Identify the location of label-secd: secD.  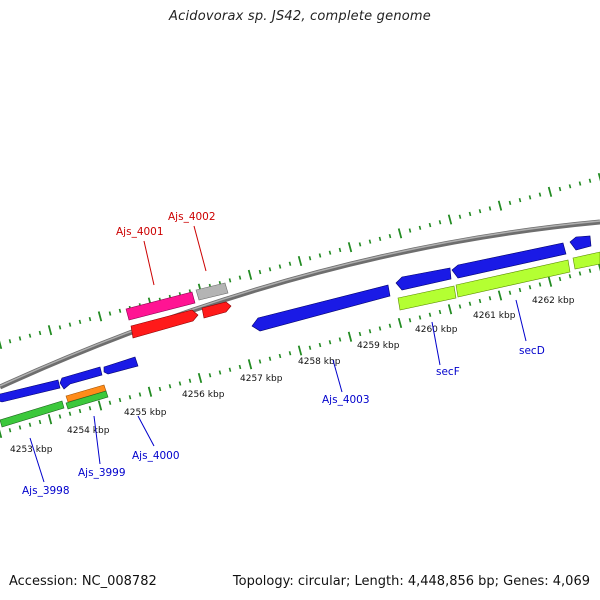
(532, 351).